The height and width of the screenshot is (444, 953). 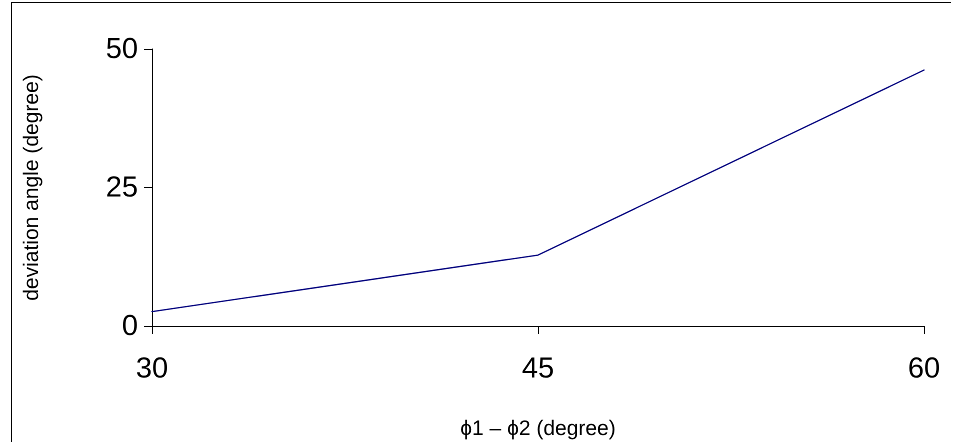 What do you see at coordinates (31, 187) in the screenshot?
I see `y-axis-title: deviation angle (degree)` at bounding box center [31, 187].